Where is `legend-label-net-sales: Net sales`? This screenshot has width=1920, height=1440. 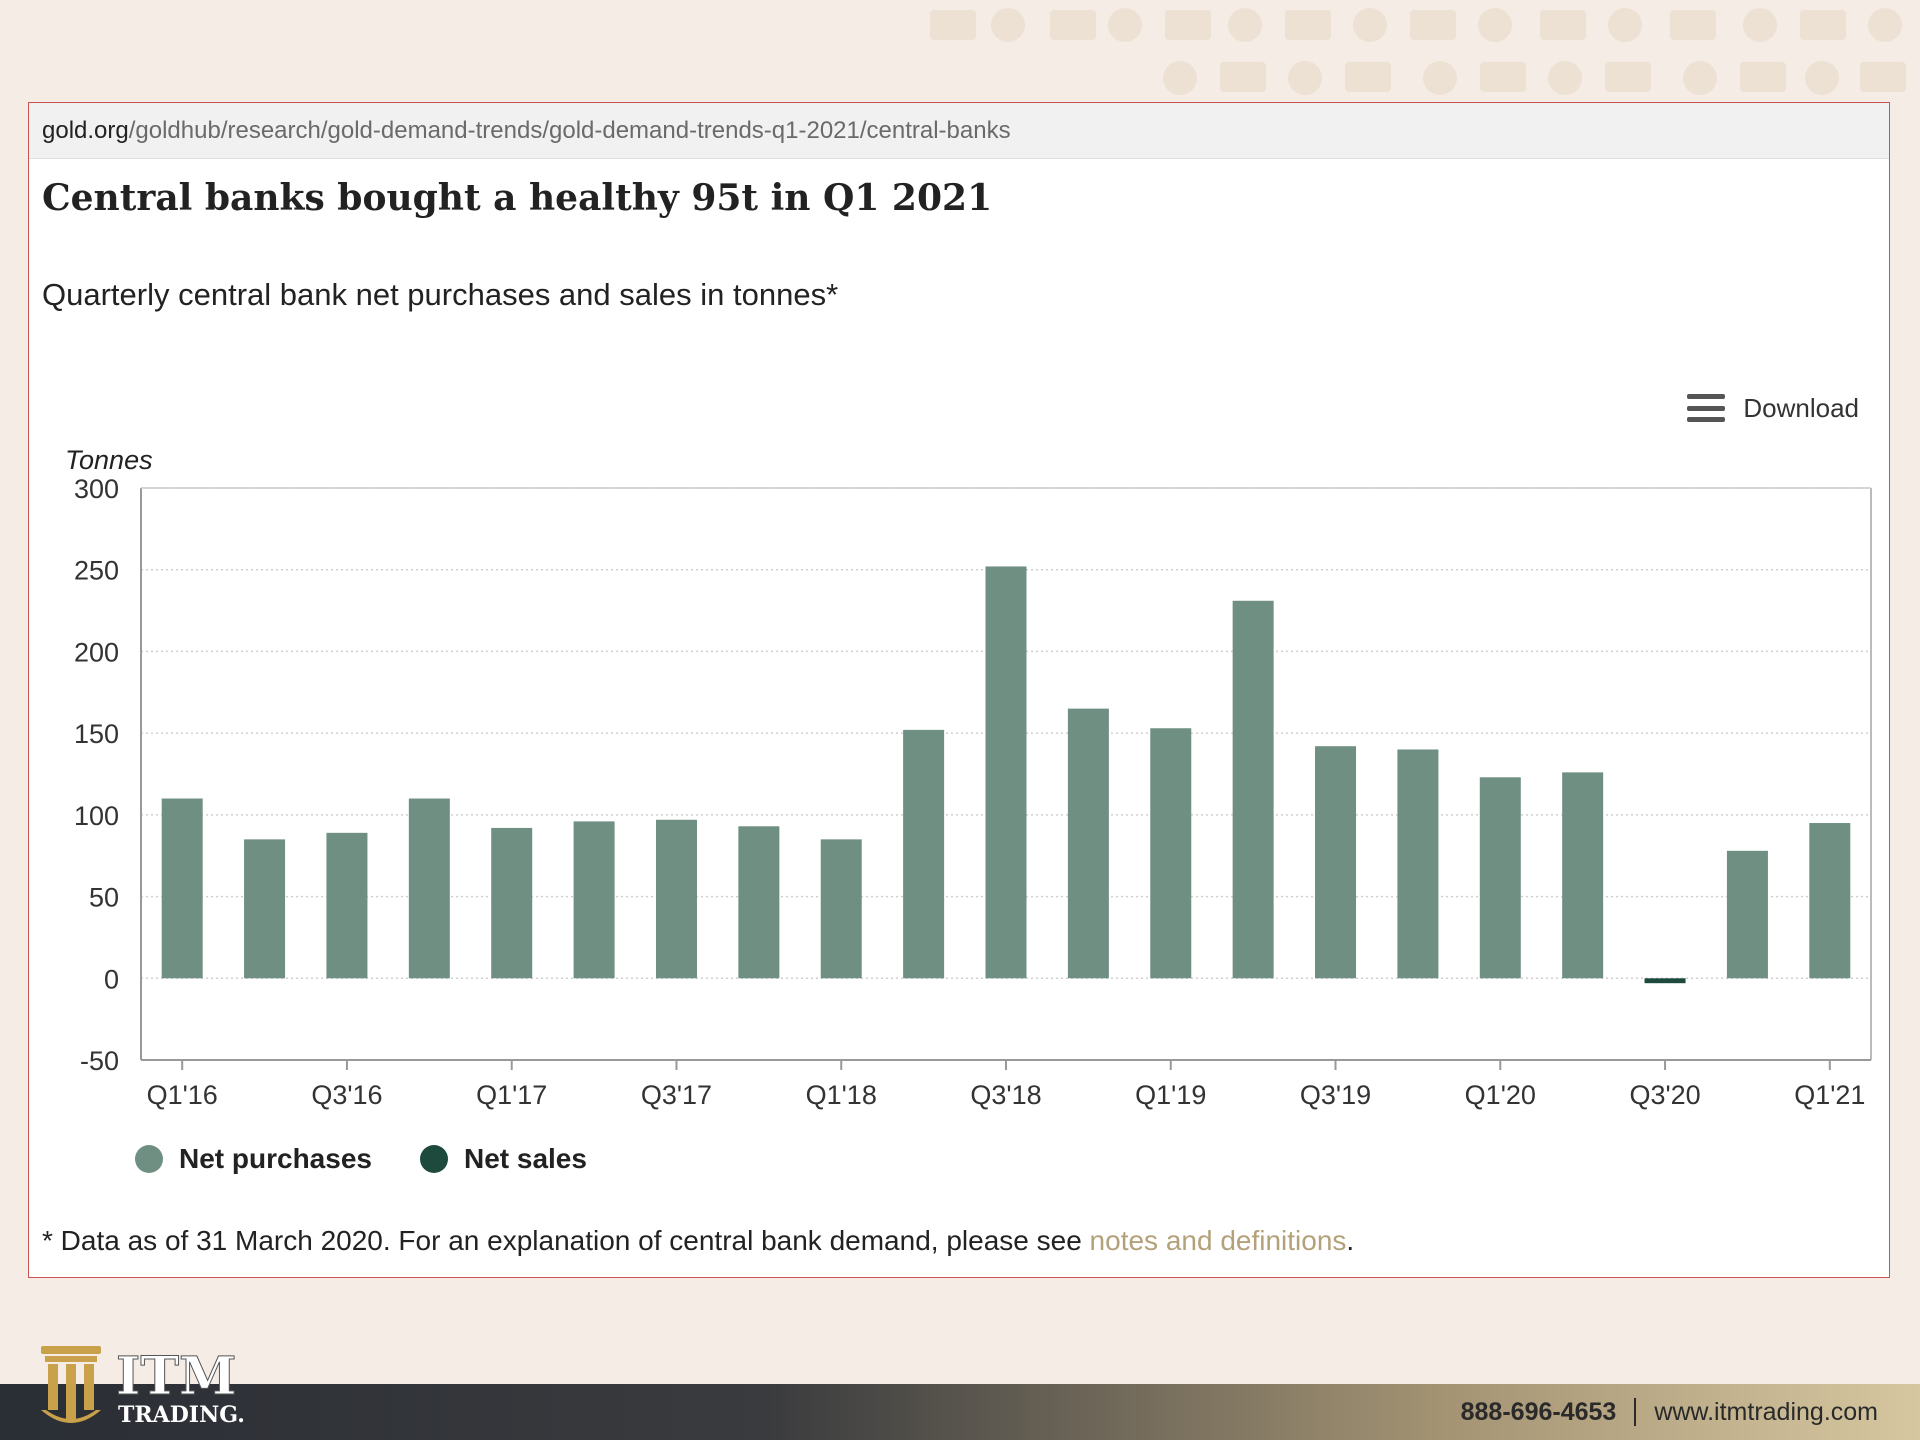
legend-label-net-sales: Net sales is located at coordinates (525, 1158).